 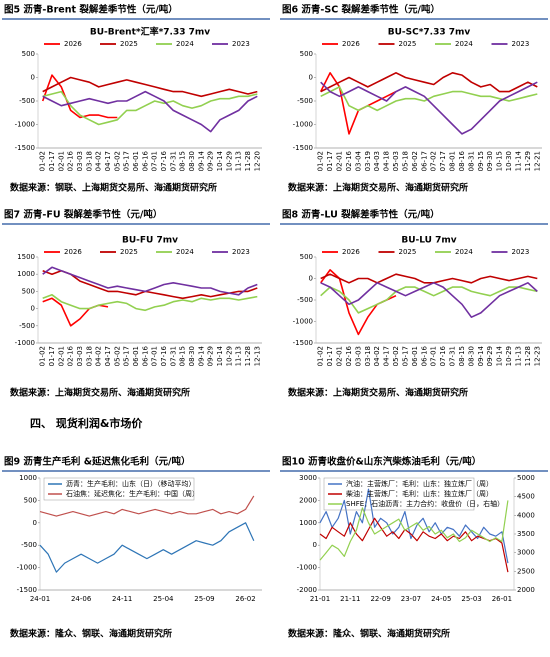 What do you see at coordinates (131, 483) in the screenshot?
I see `legend-label: 沥青：生产毛利：山东（日）（移动平均）` at bounding box center [131, 483].